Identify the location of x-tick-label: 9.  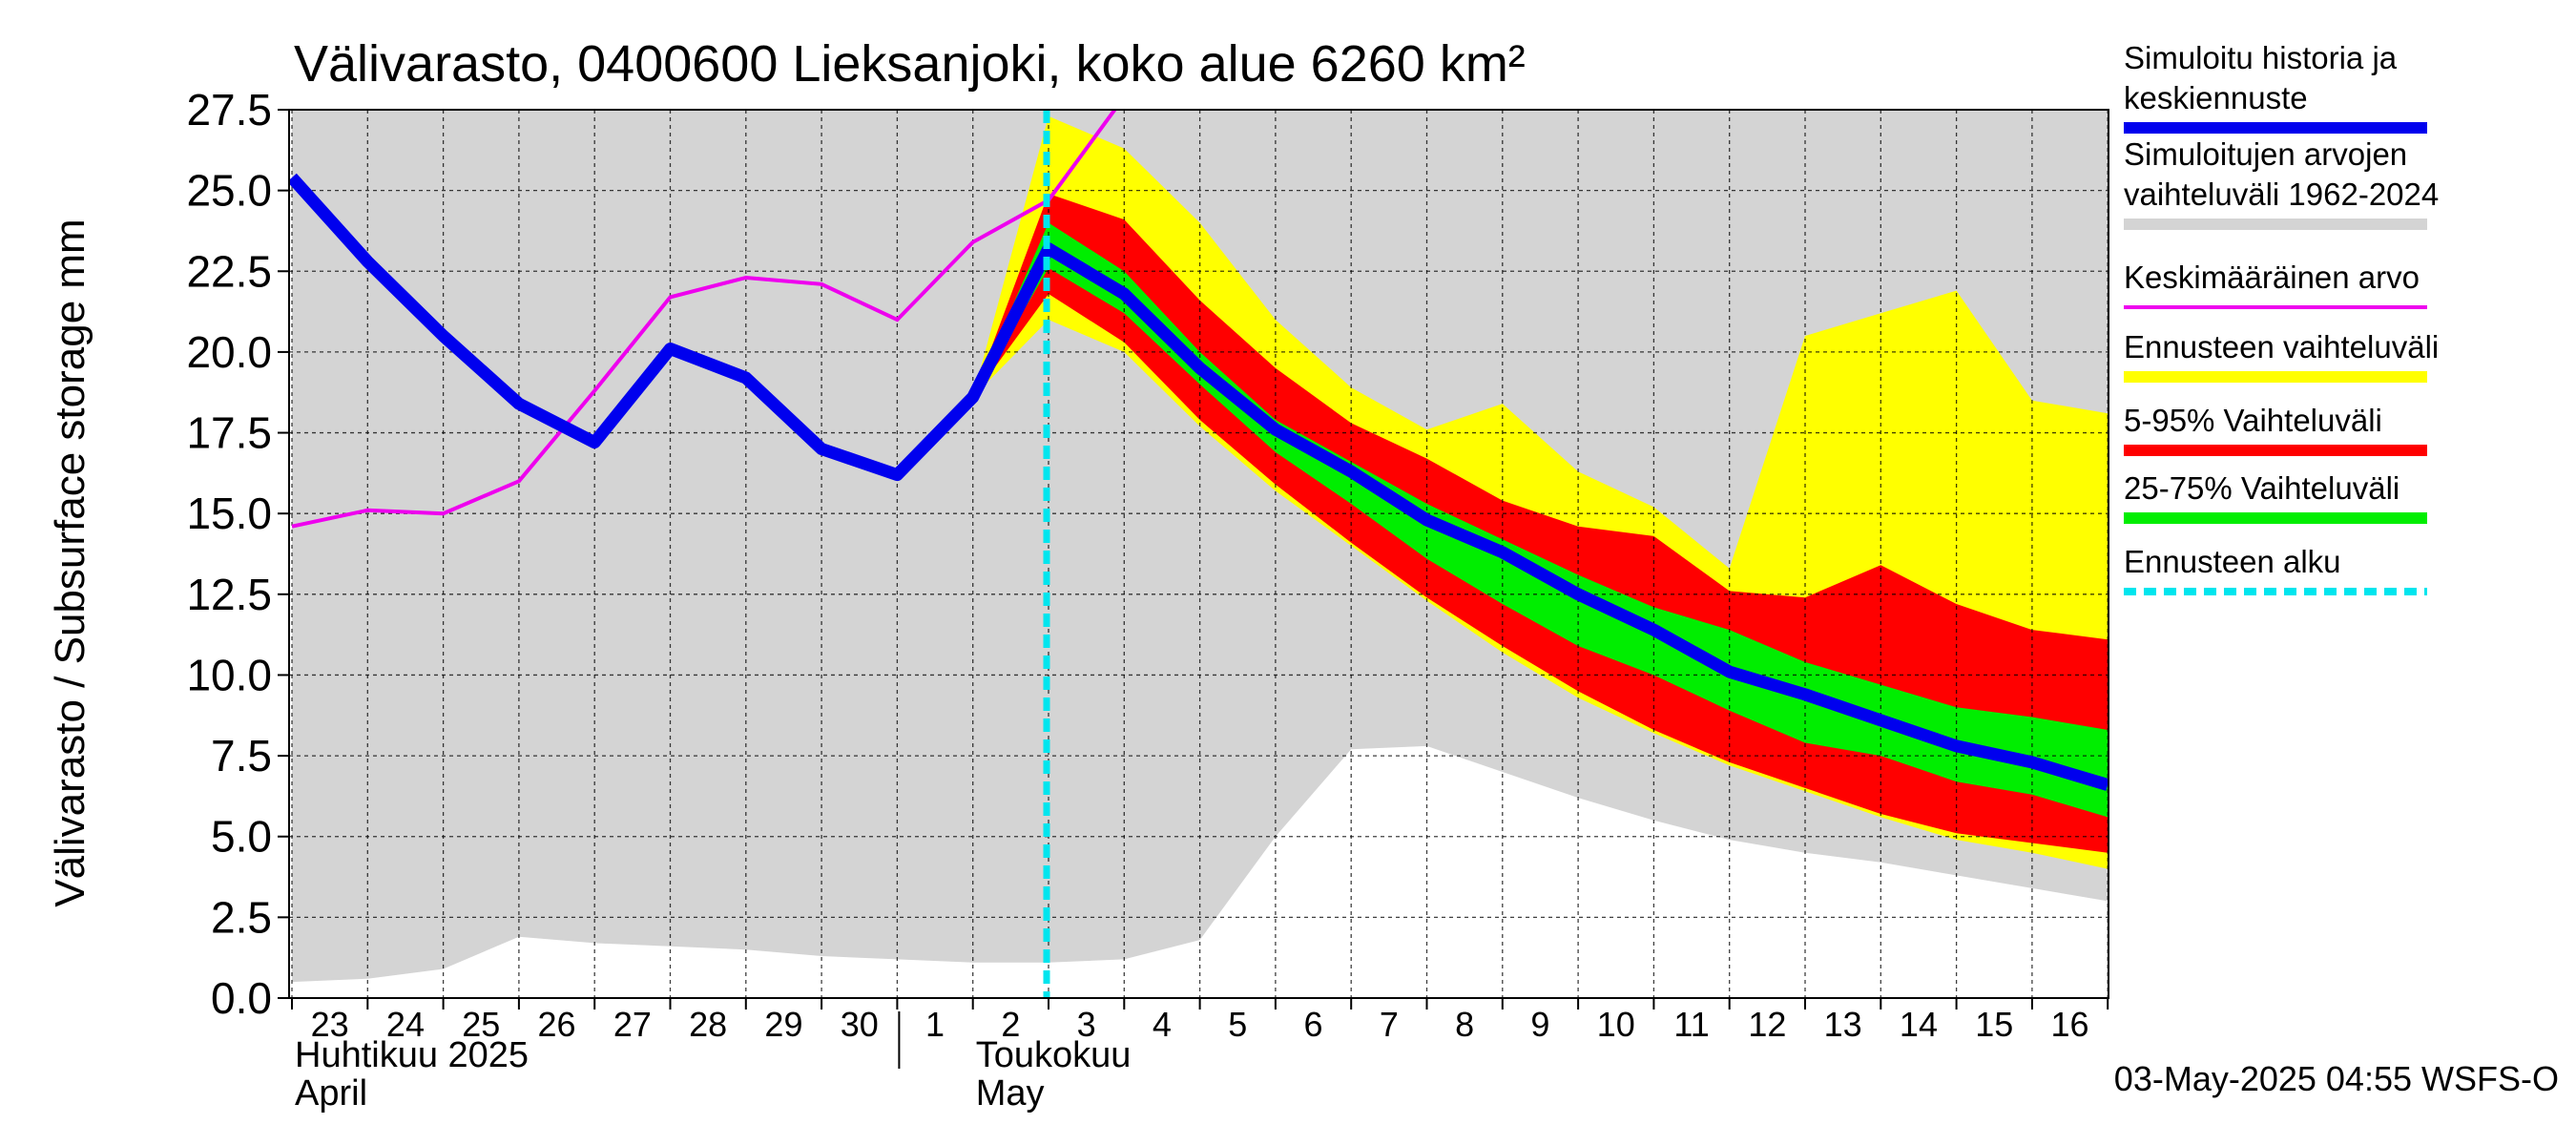
(1539, 1025).